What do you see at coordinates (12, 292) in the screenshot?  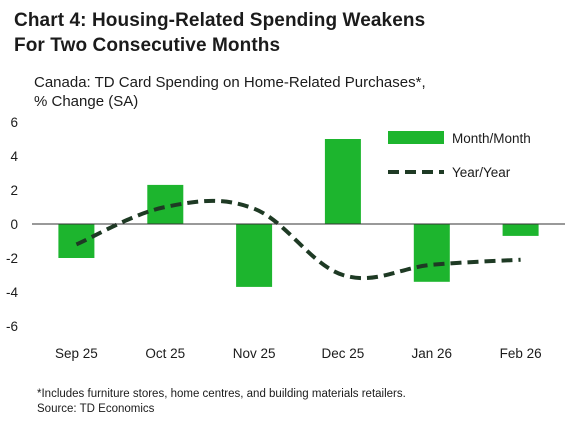 I see `y-tick-label: -4` at bounding box center [12, 292].